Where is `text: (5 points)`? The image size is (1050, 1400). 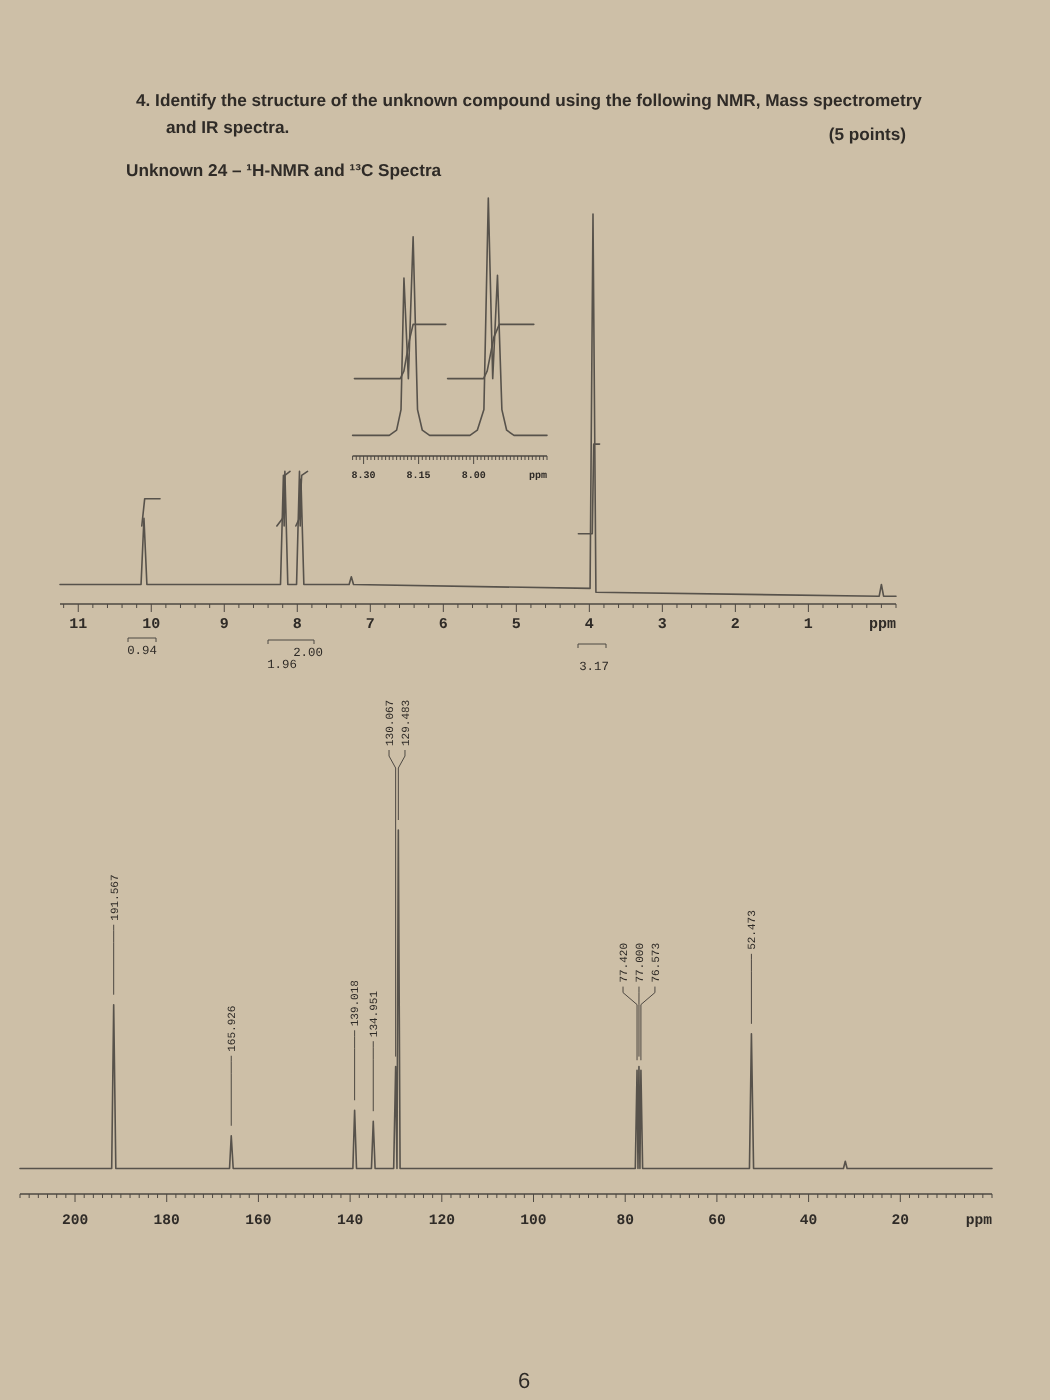 text: (5 points) is located at coordinates (867, 134).